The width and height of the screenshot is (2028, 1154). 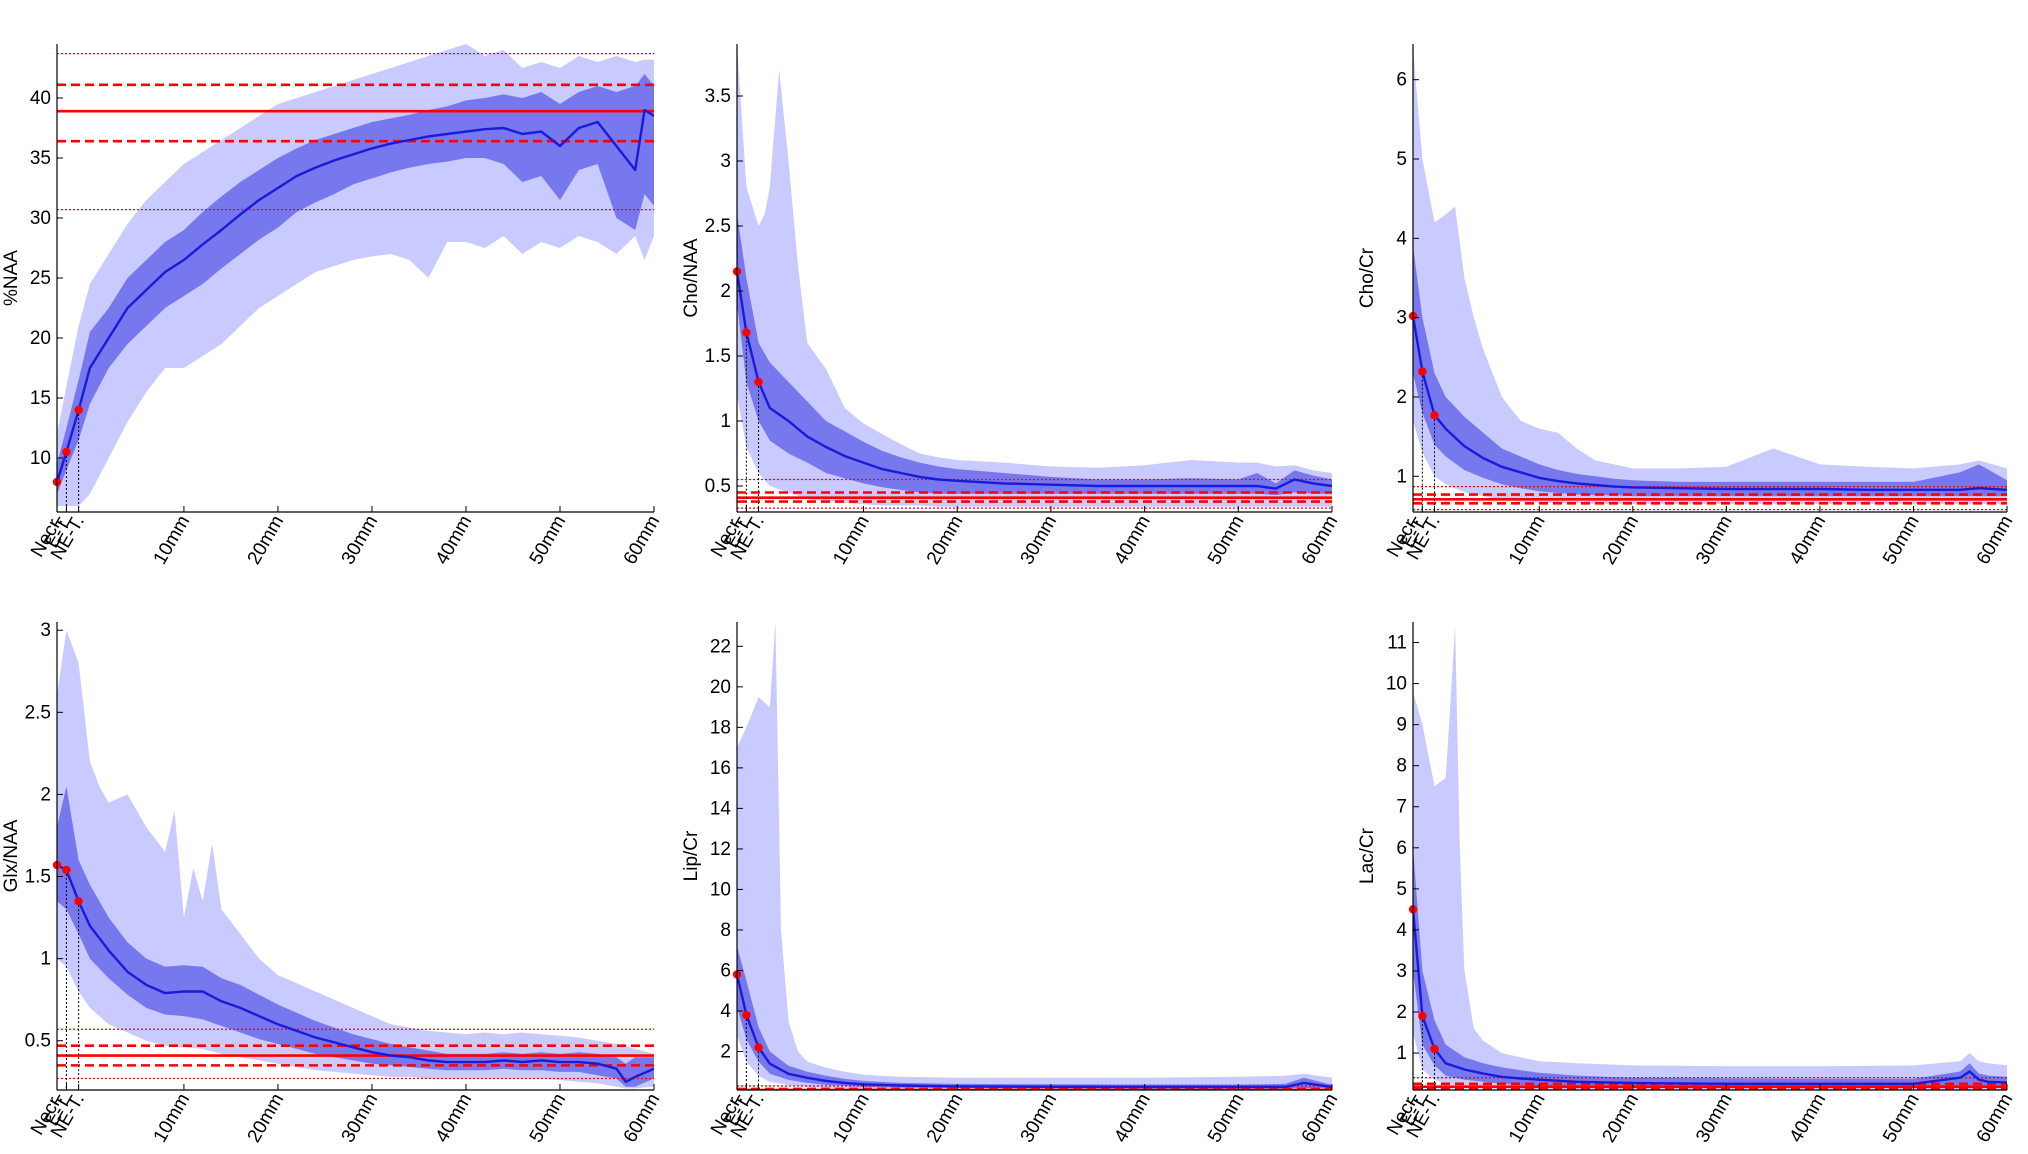 I want to click on y-axis-label: Lac/Cr, so click(x=1367, y=855).